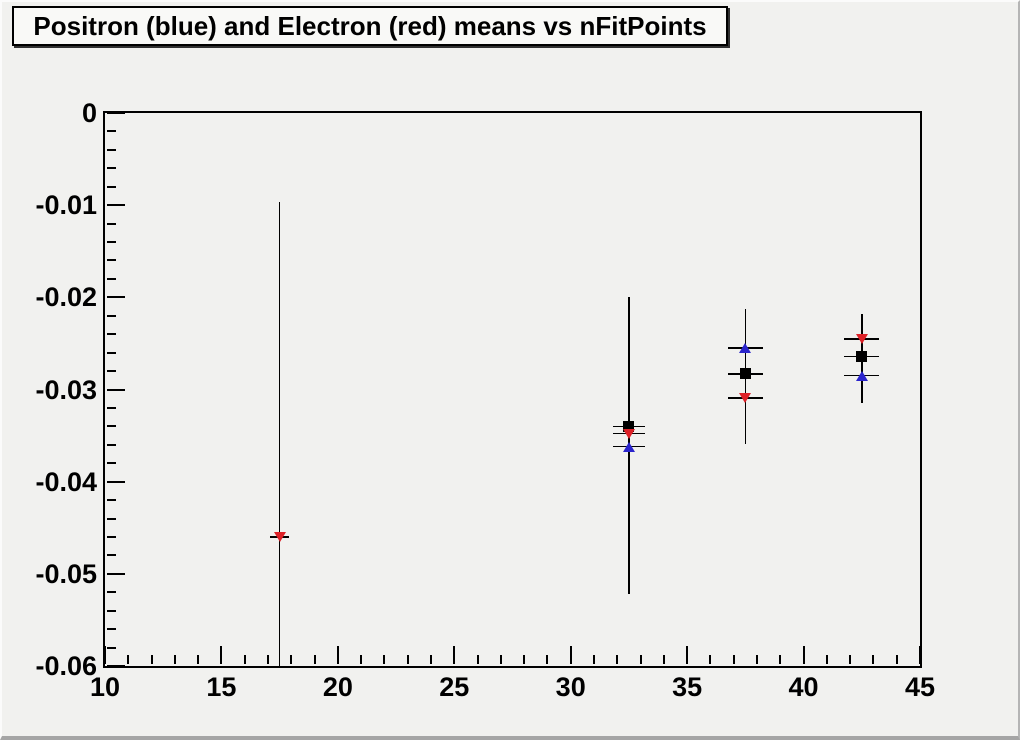 This screenshot has height=740, width=1020. I want to click on y-tick-label: -0.06, so click(66, 666).